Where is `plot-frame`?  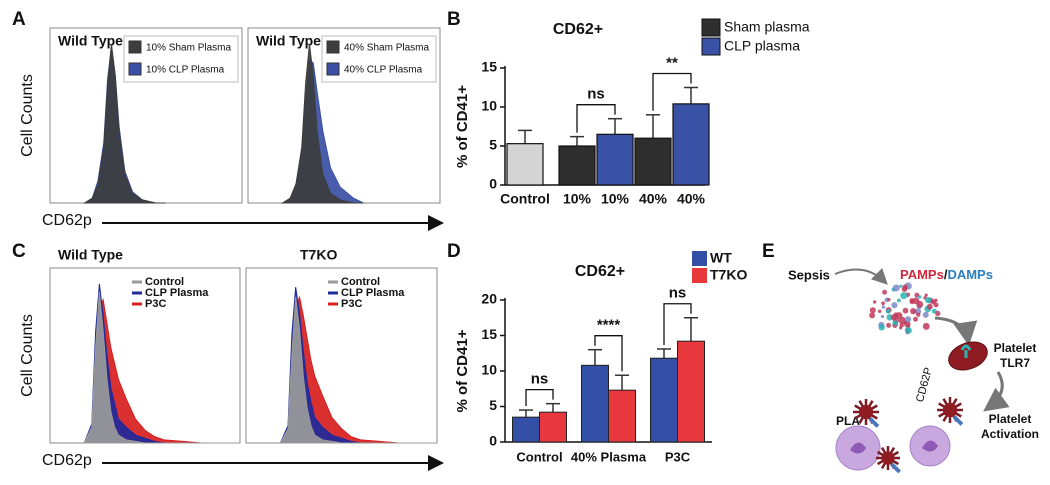
plot-frame is located at coordinates (341, 355).